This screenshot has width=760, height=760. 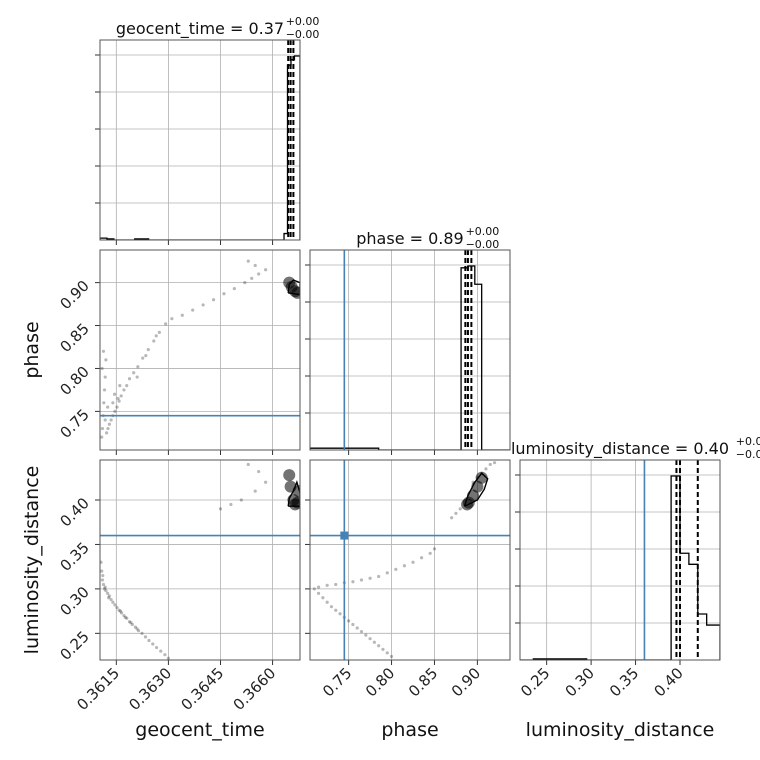 What do you see at coordinates (74, 338) in the screenshot?
I see `ytick-label-phase-2: 0.85` at bounding box center [74, 338].